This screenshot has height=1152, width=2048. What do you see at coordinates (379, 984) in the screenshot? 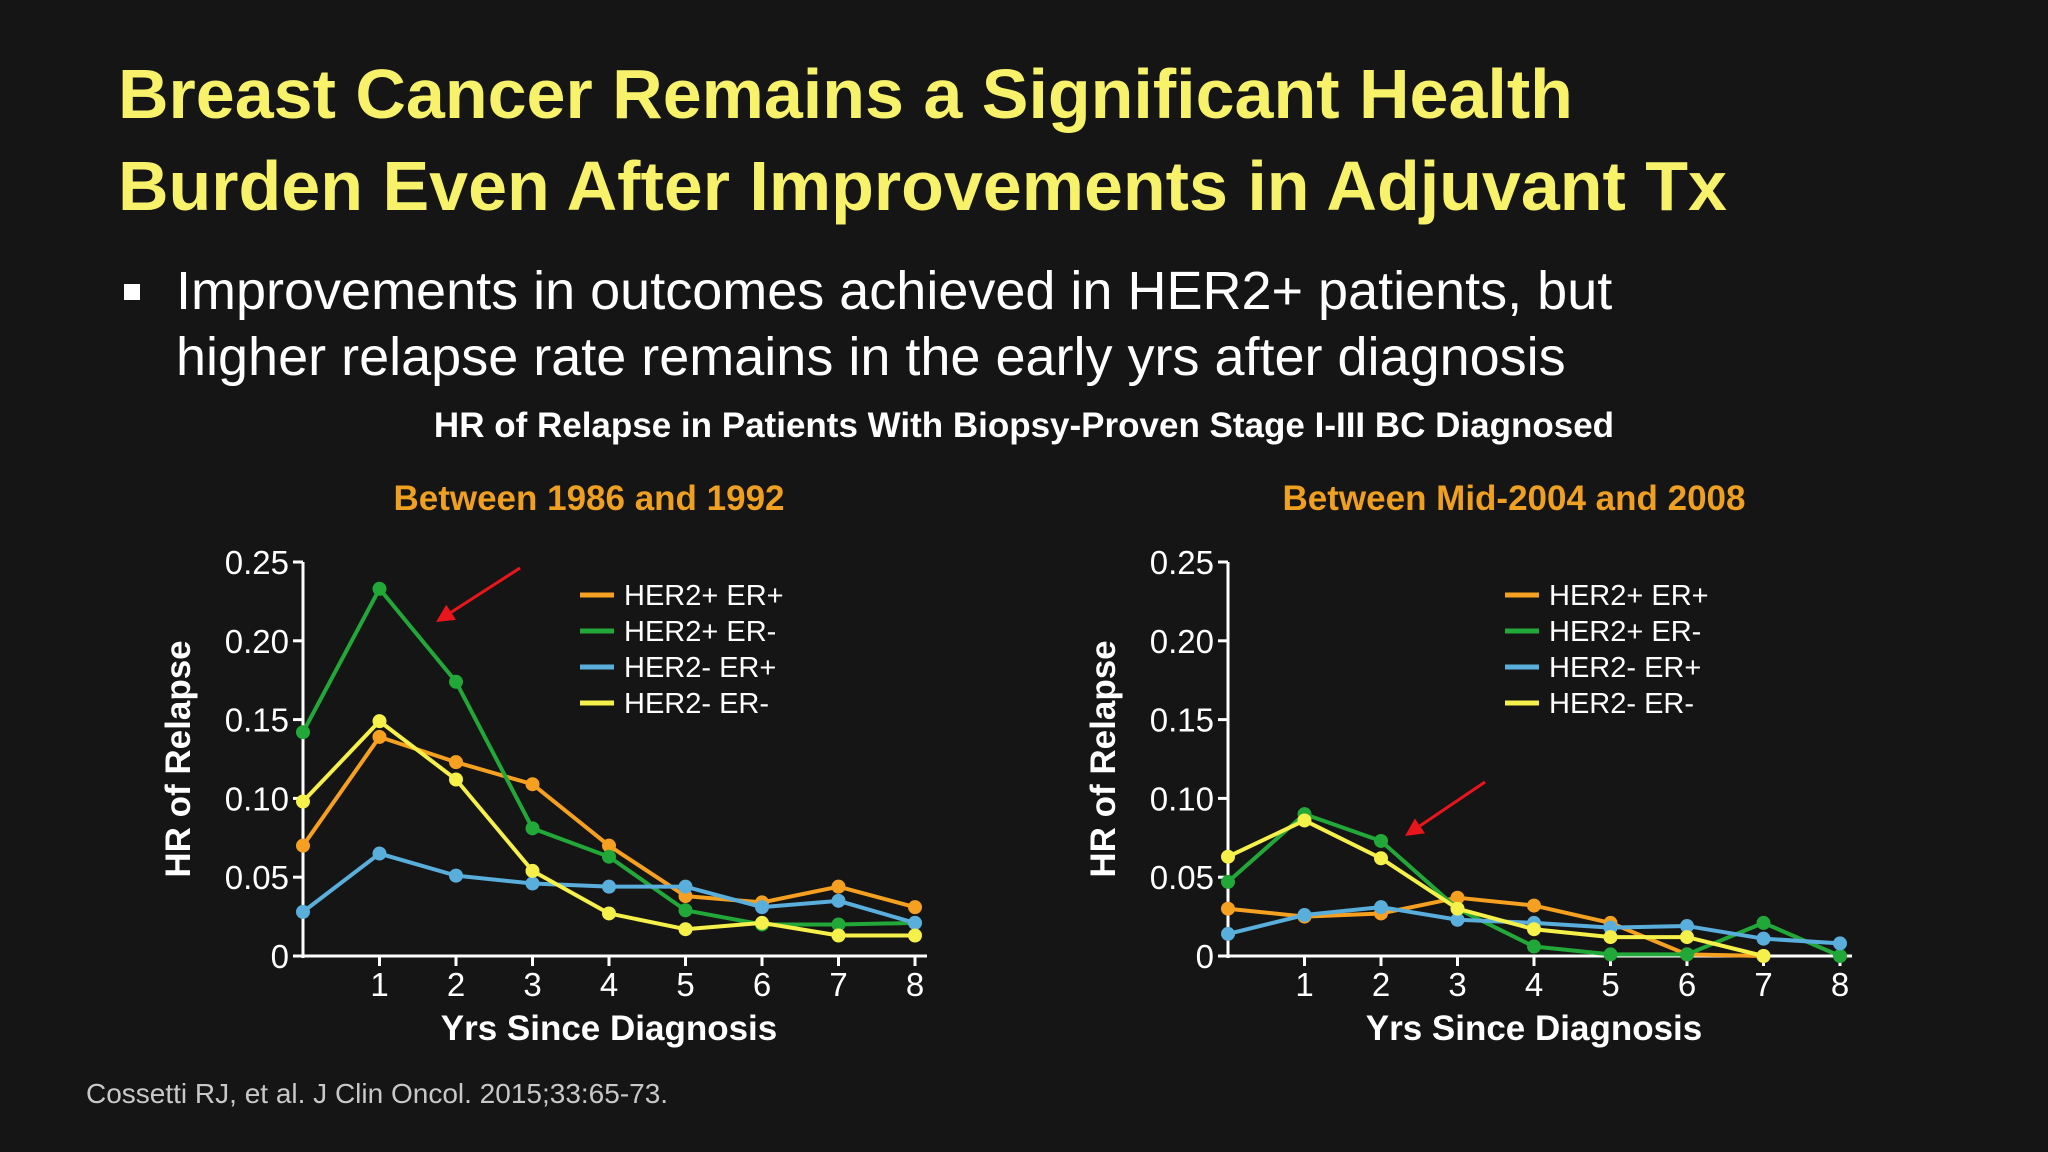
I see `x-tick-label: 1` at bounding box center [379, 984].